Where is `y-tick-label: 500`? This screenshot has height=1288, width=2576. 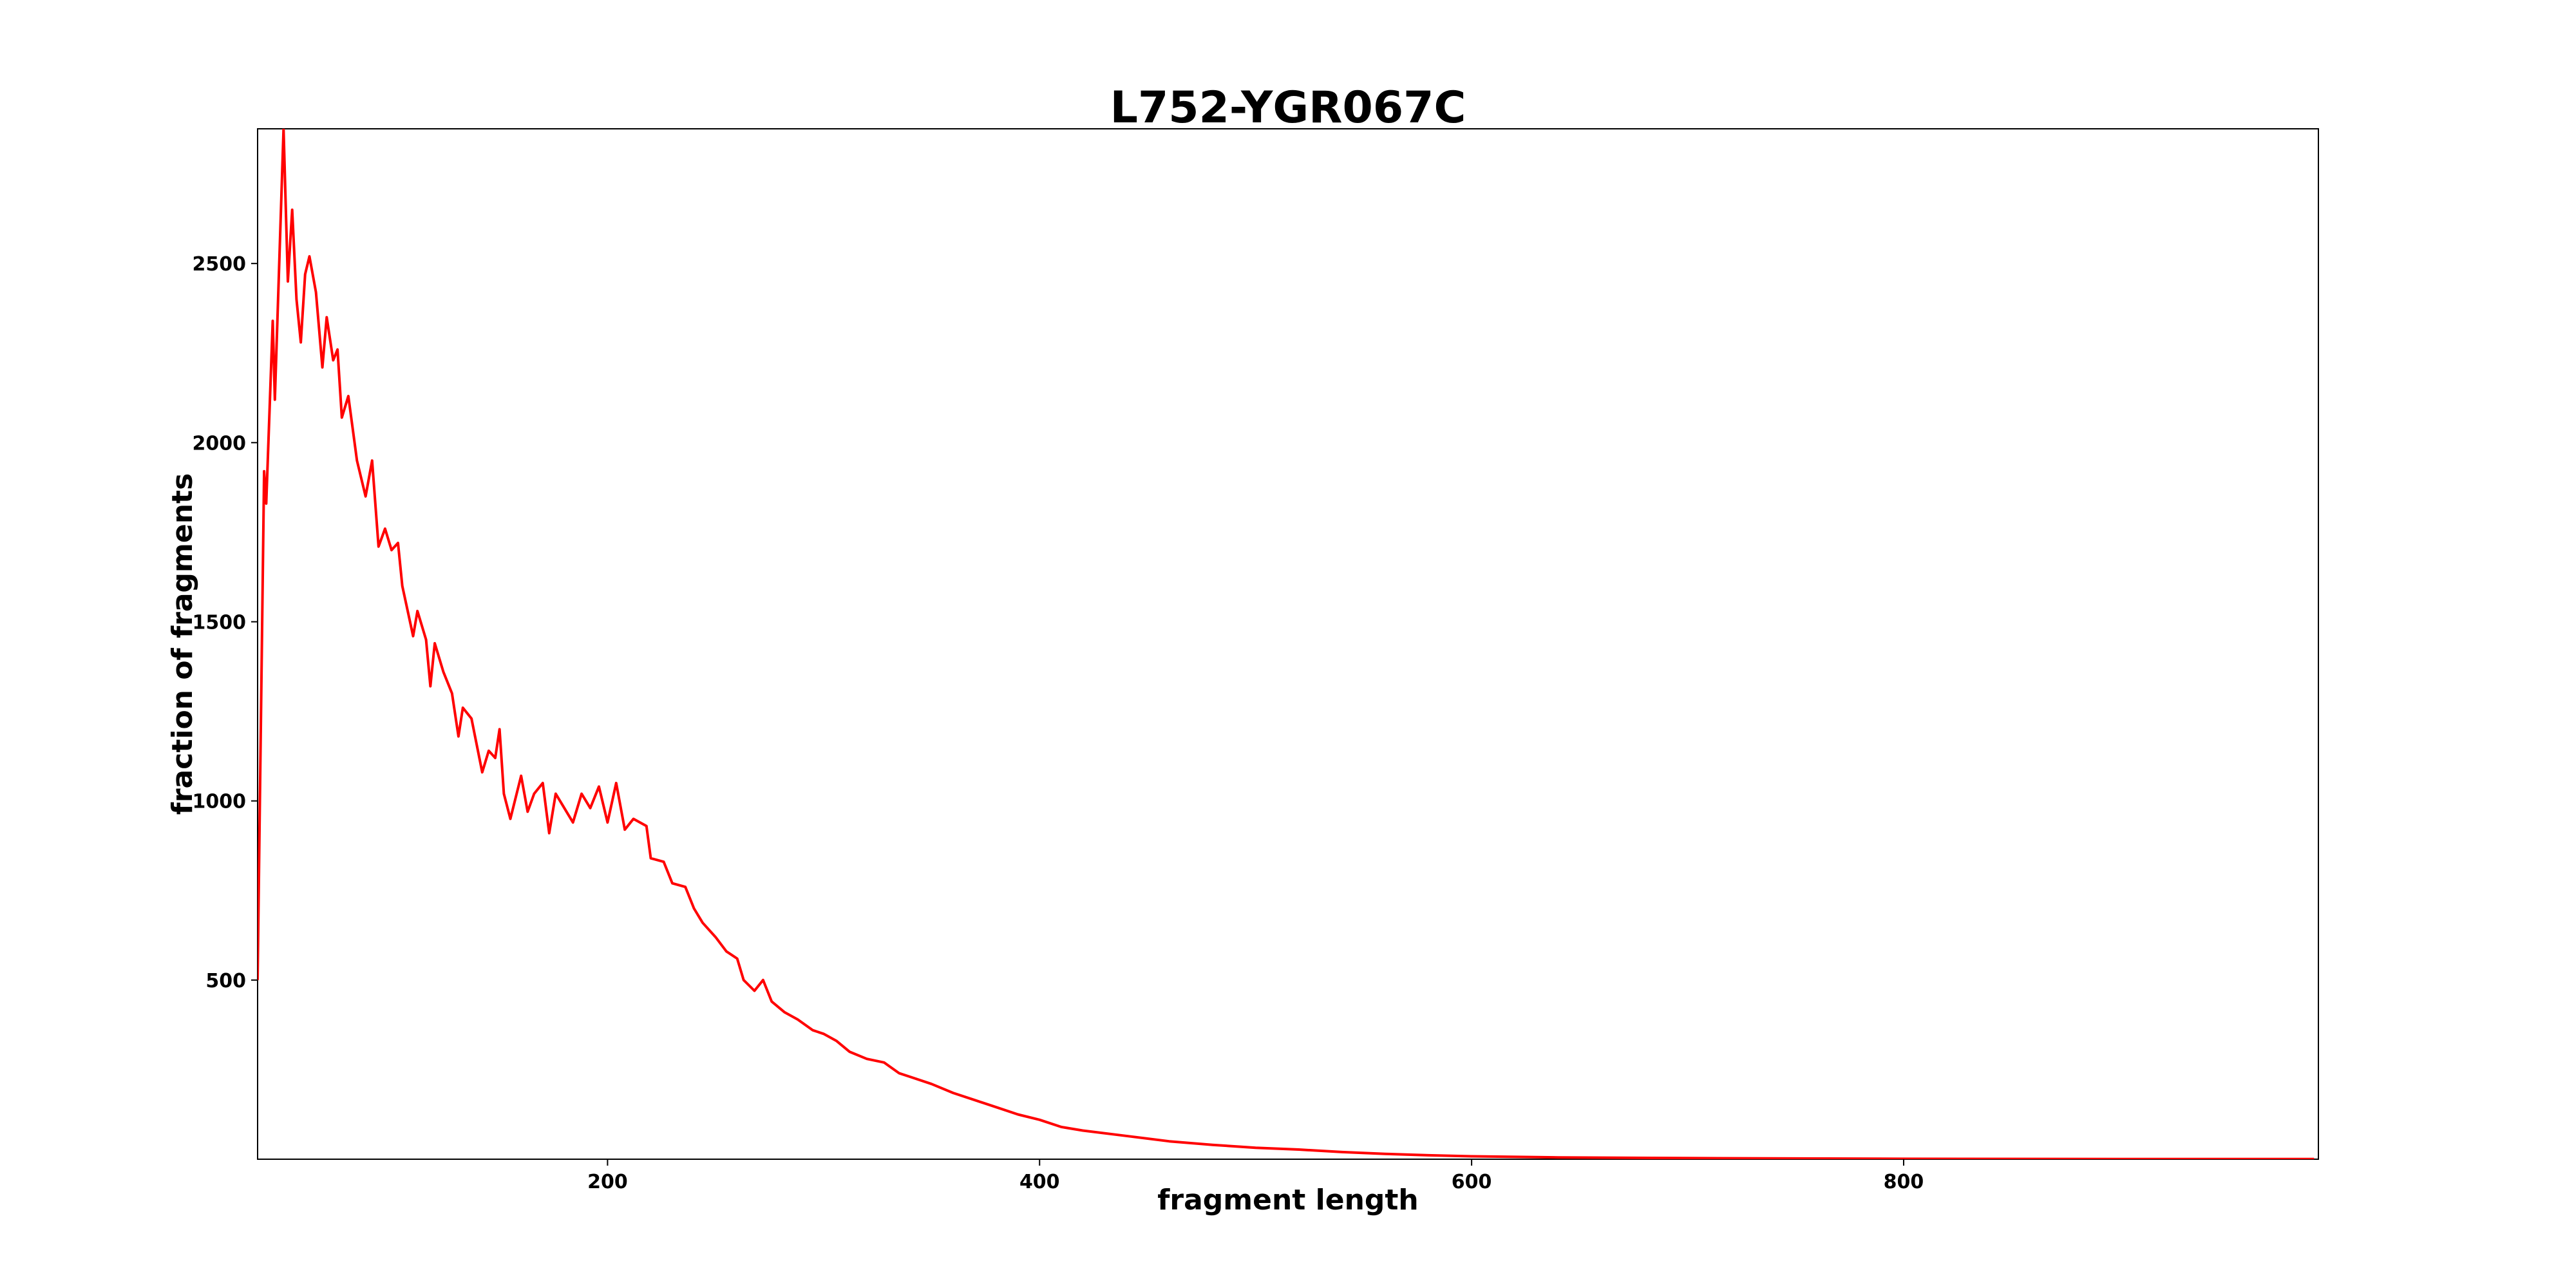 y-tick-label: 500 is located at coordinates (225, 981).